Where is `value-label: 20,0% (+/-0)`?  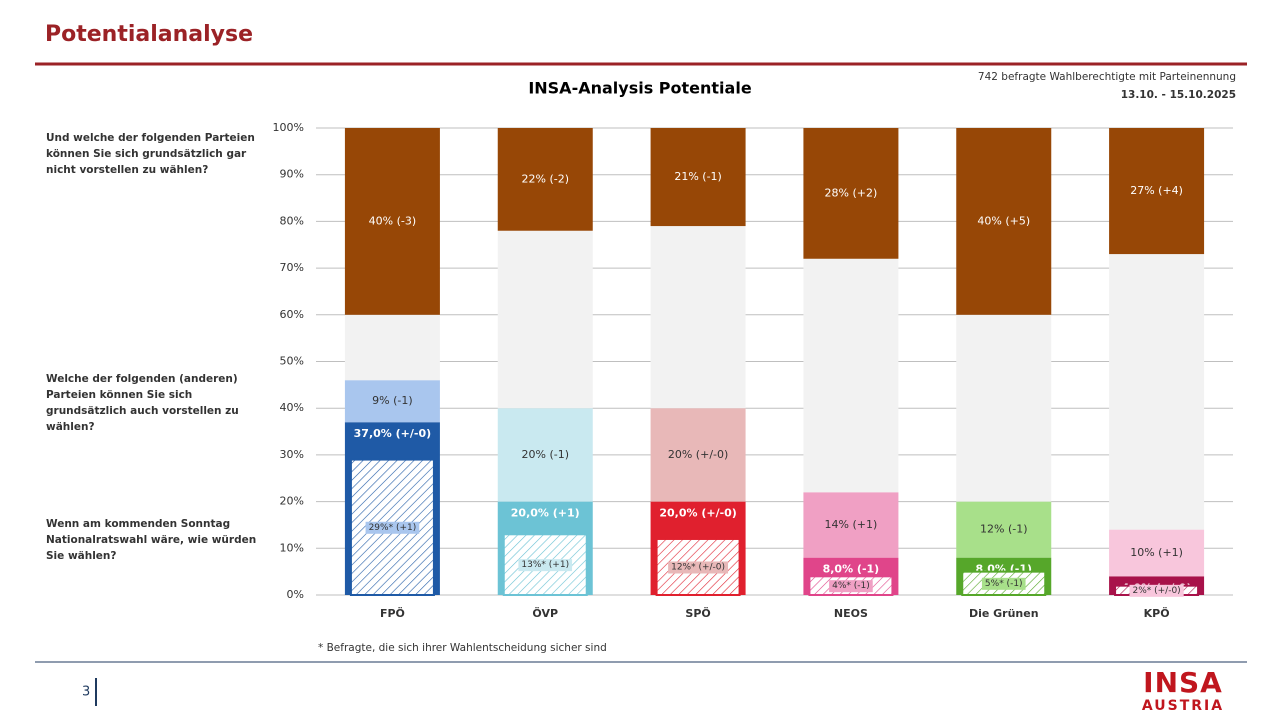 value-label: 20,0% (+/-0) is located at coordinates (698, 513).